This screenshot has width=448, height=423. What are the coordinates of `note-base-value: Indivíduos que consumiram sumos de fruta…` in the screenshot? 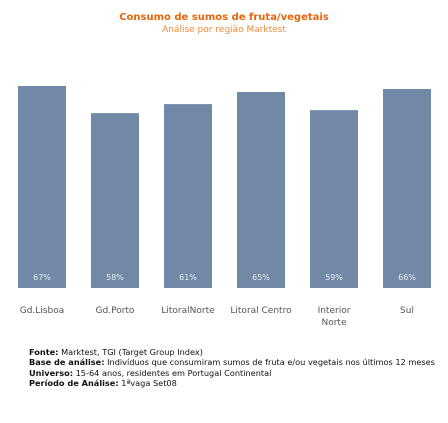 It's located at (269, 362).